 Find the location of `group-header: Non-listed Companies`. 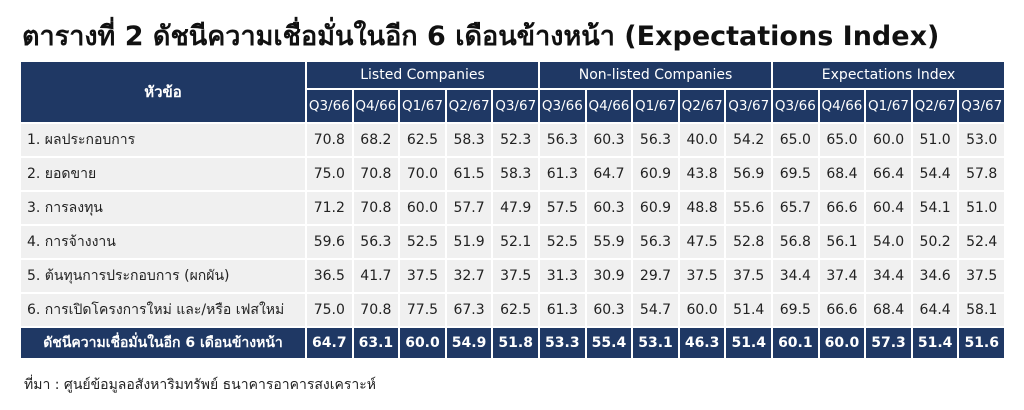

group-header: Non-listed Companies is located at coordinates (656, 75).